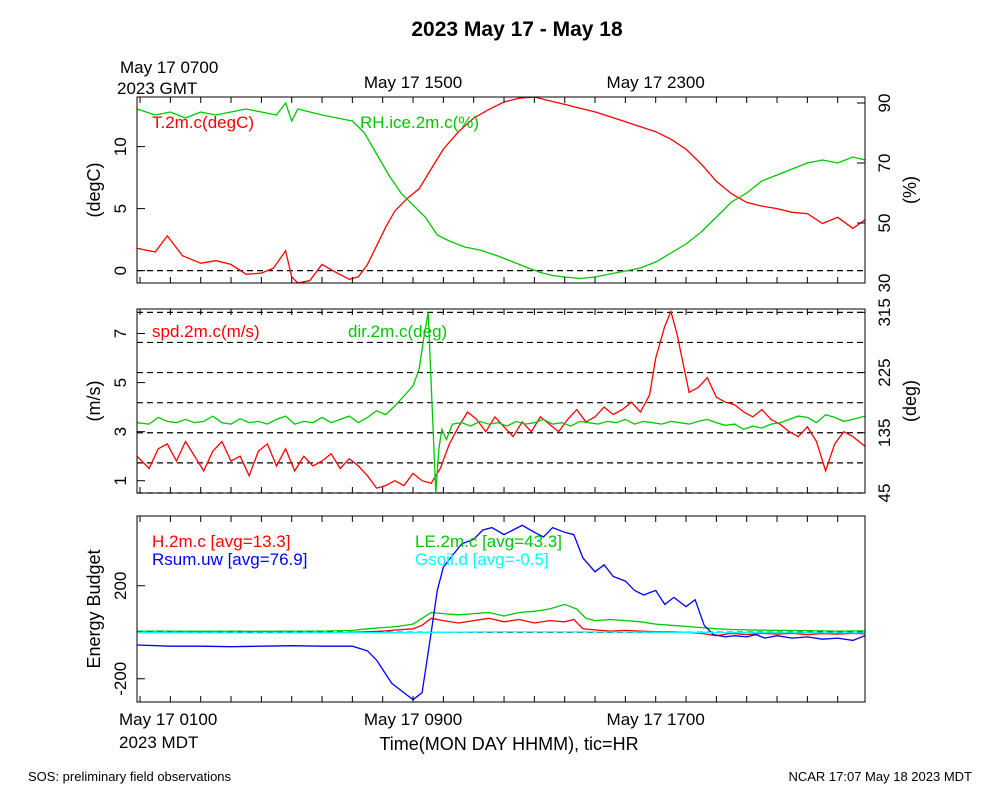 The height and width of the screenshot is (800, 1000). I want to click on chart-title: 2023 May 17 - May 18, so click(517, 29).